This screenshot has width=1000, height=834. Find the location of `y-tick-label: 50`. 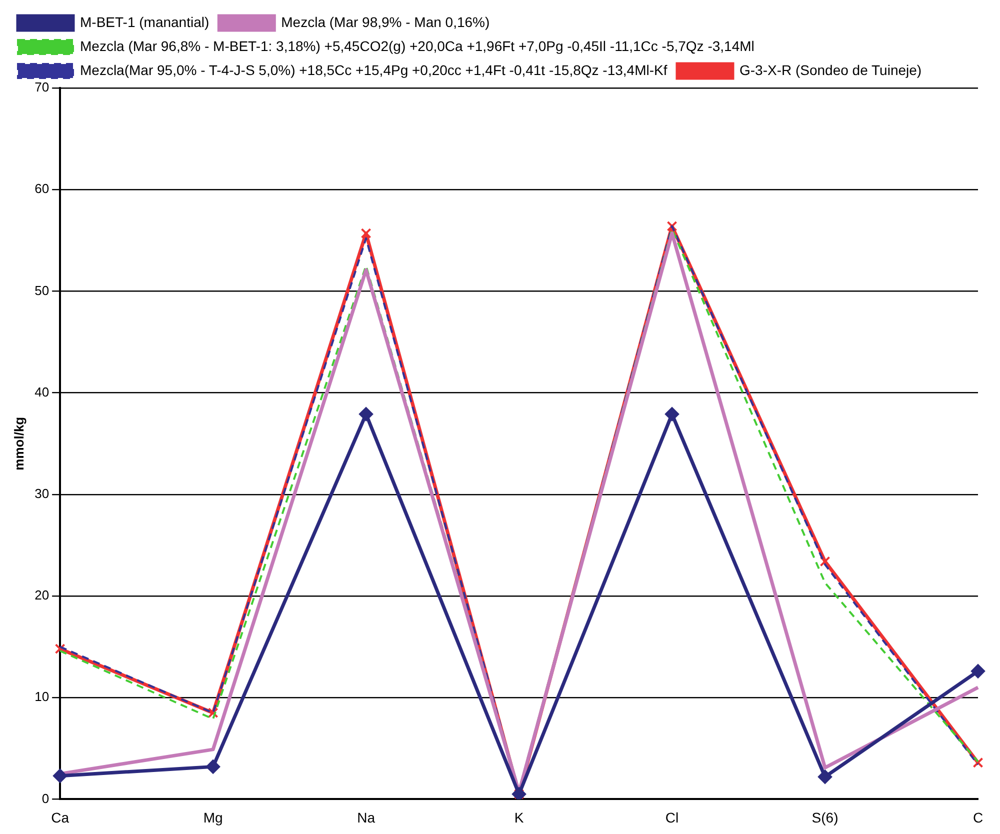

y-tick-label: 50 is located at coordinates (42, 290).